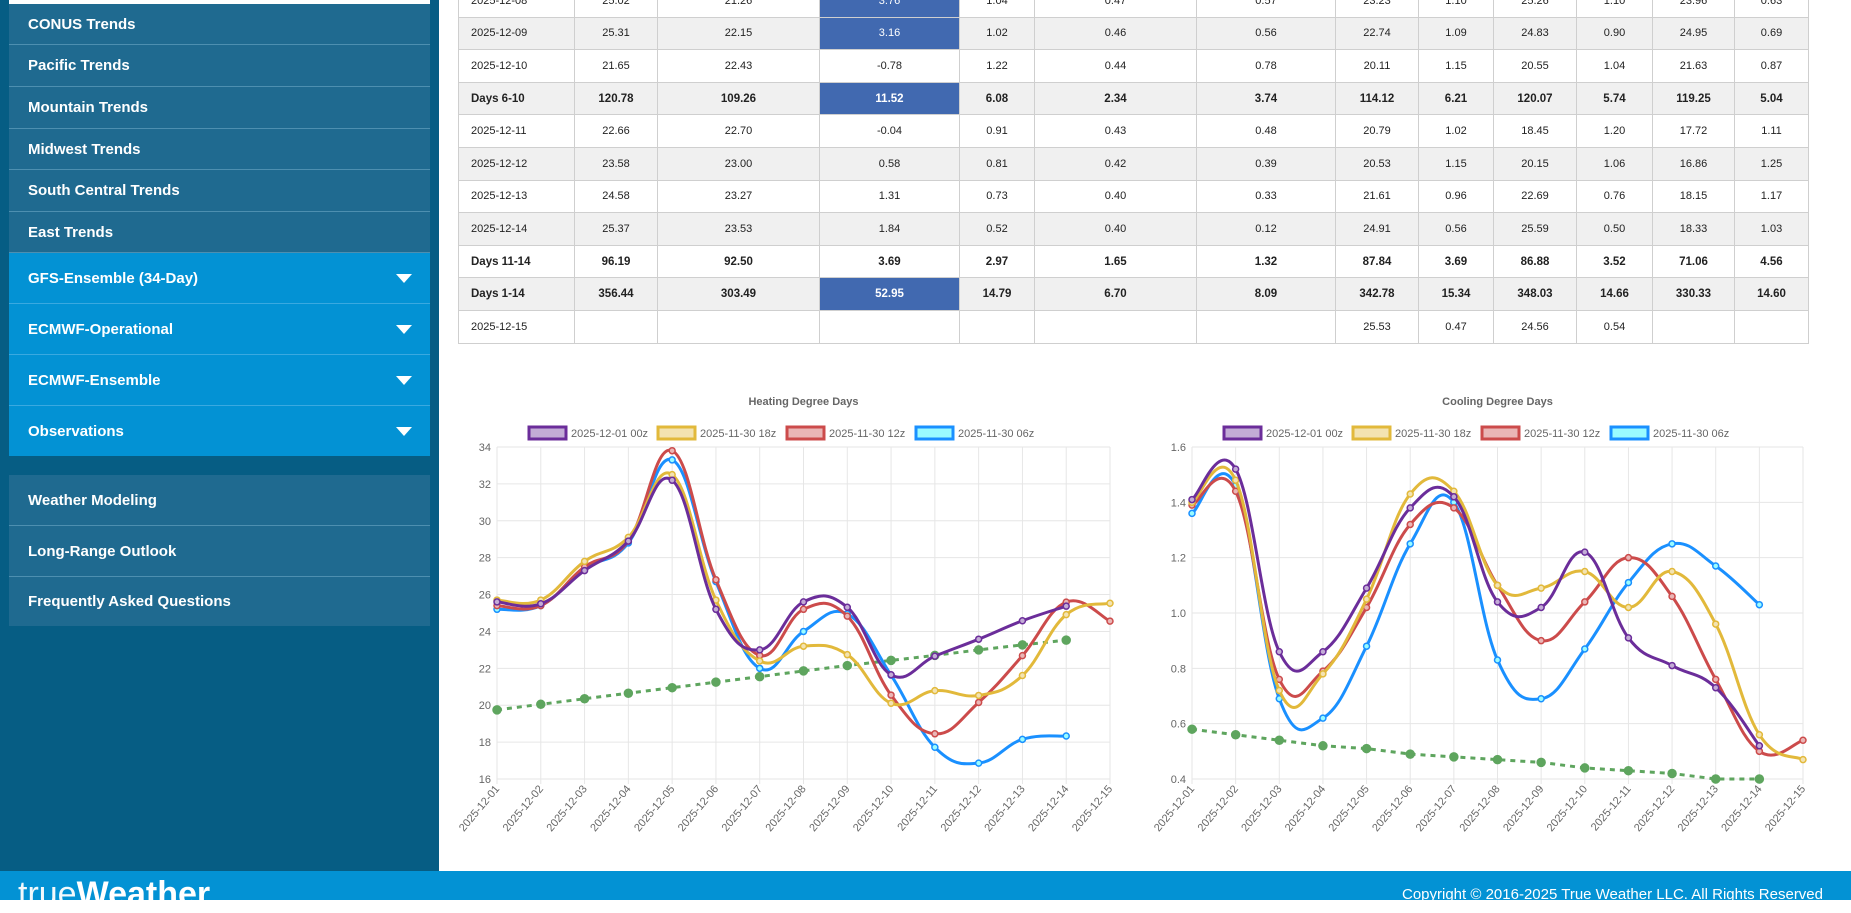 The width and height of the screenshot is (1851, 913). I want to click on true-weather-logo: trueWeather, so click(114, 894).